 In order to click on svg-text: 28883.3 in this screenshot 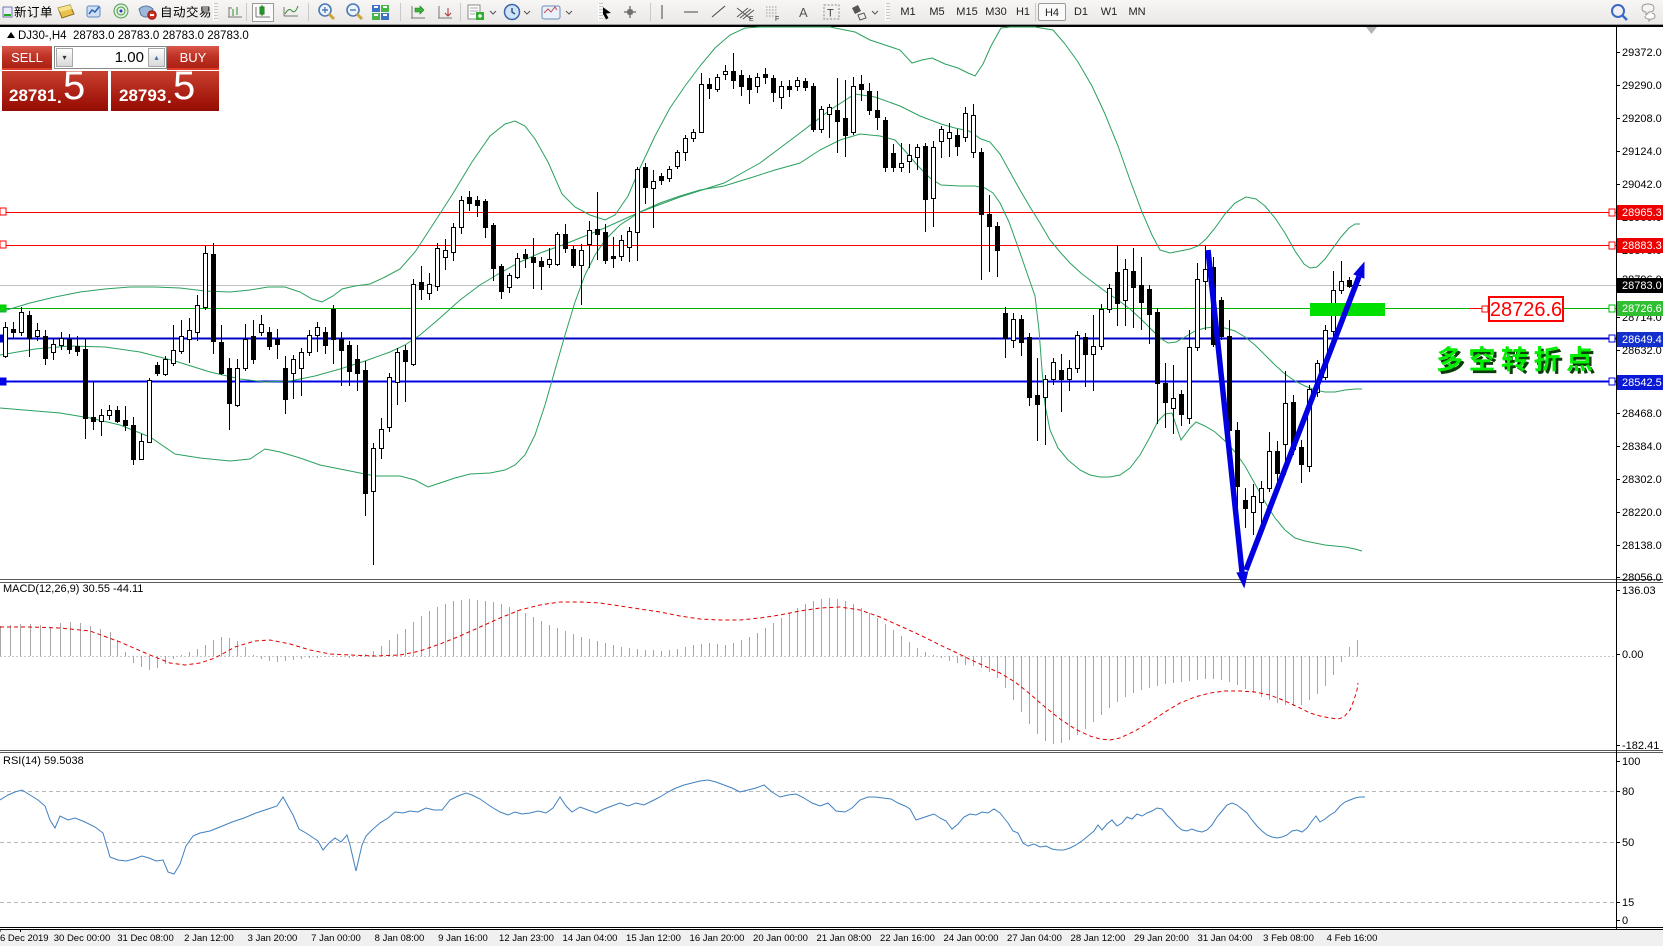, I will do `click(1642, 246)`.